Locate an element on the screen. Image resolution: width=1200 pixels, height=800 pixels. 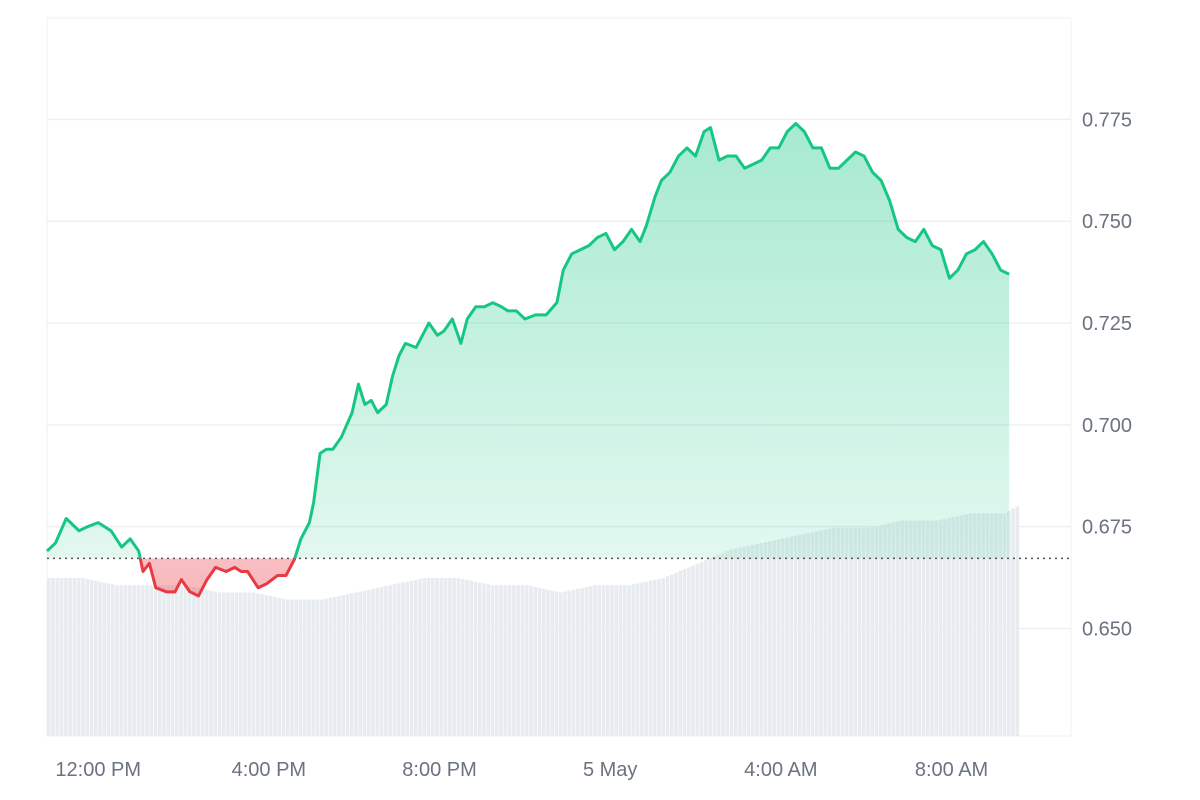
y-tick-label: 0.700 is located at coordinates (1107, 426).